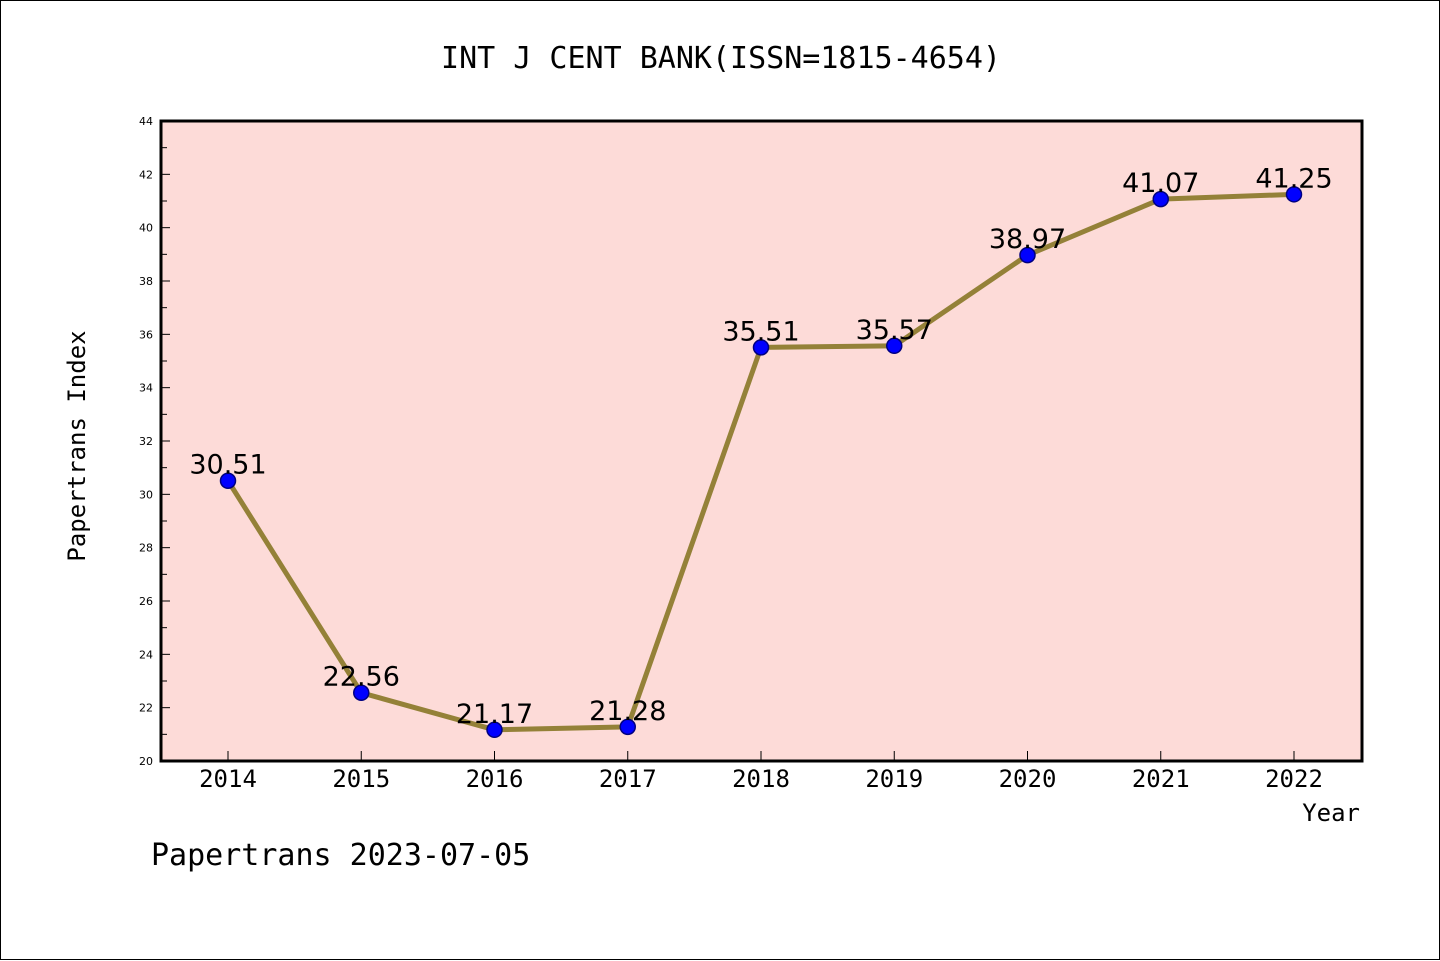 This screenshot has width=1440, height=961. Describe the element at coordinates (761, 779) in the screenshot. I see `x-tick-label: 2018` at that location.